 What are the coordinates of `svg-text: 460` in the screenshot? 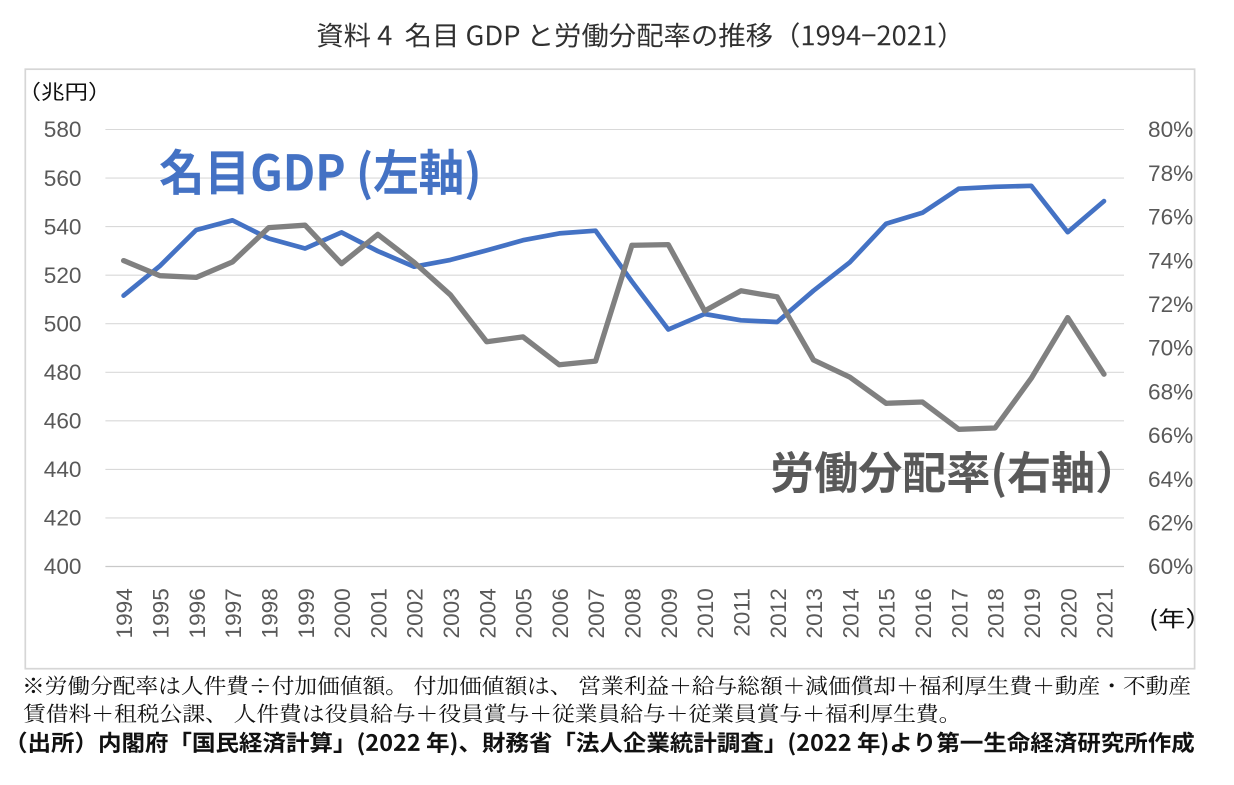 It's located at (63, 421).